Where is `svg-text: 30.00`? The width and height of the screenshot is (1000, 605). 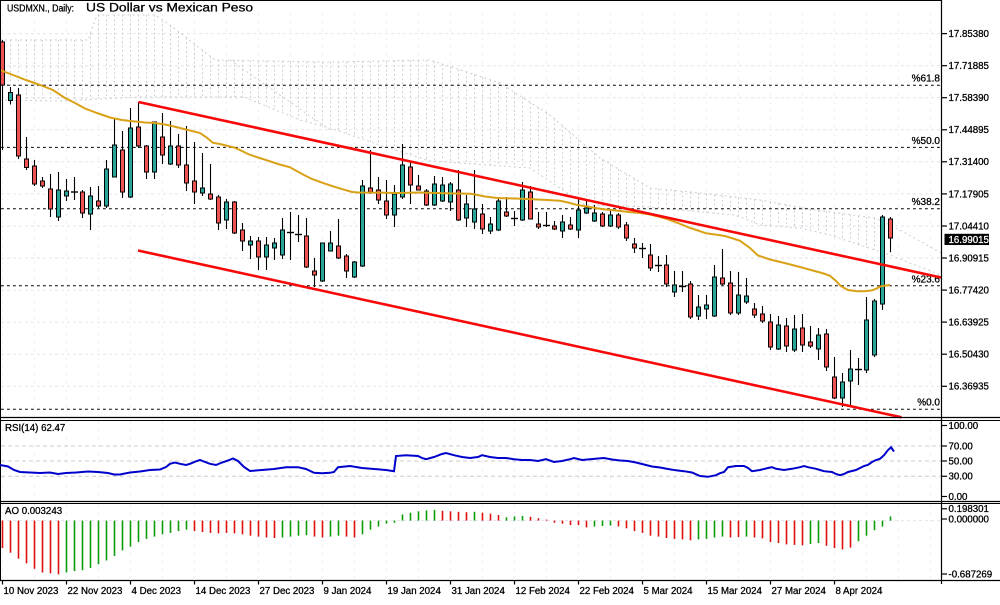
svg-text: 30.00 is located at coordinates (961, 477).